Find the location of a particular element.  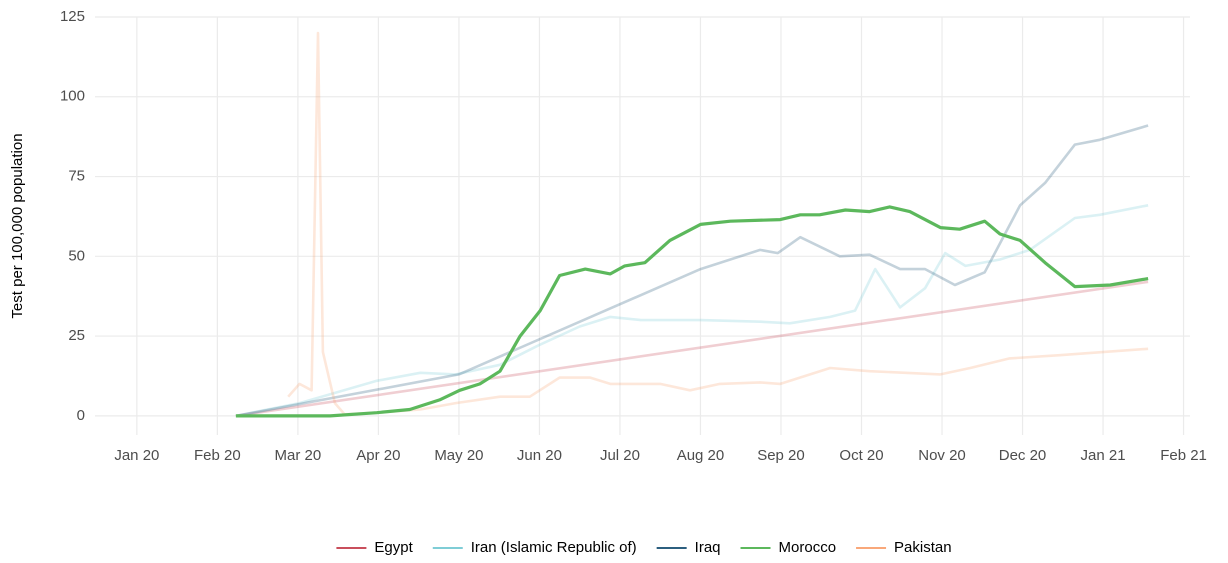

x-tick-label: Feb 20 is located at coordinates (217, 455).